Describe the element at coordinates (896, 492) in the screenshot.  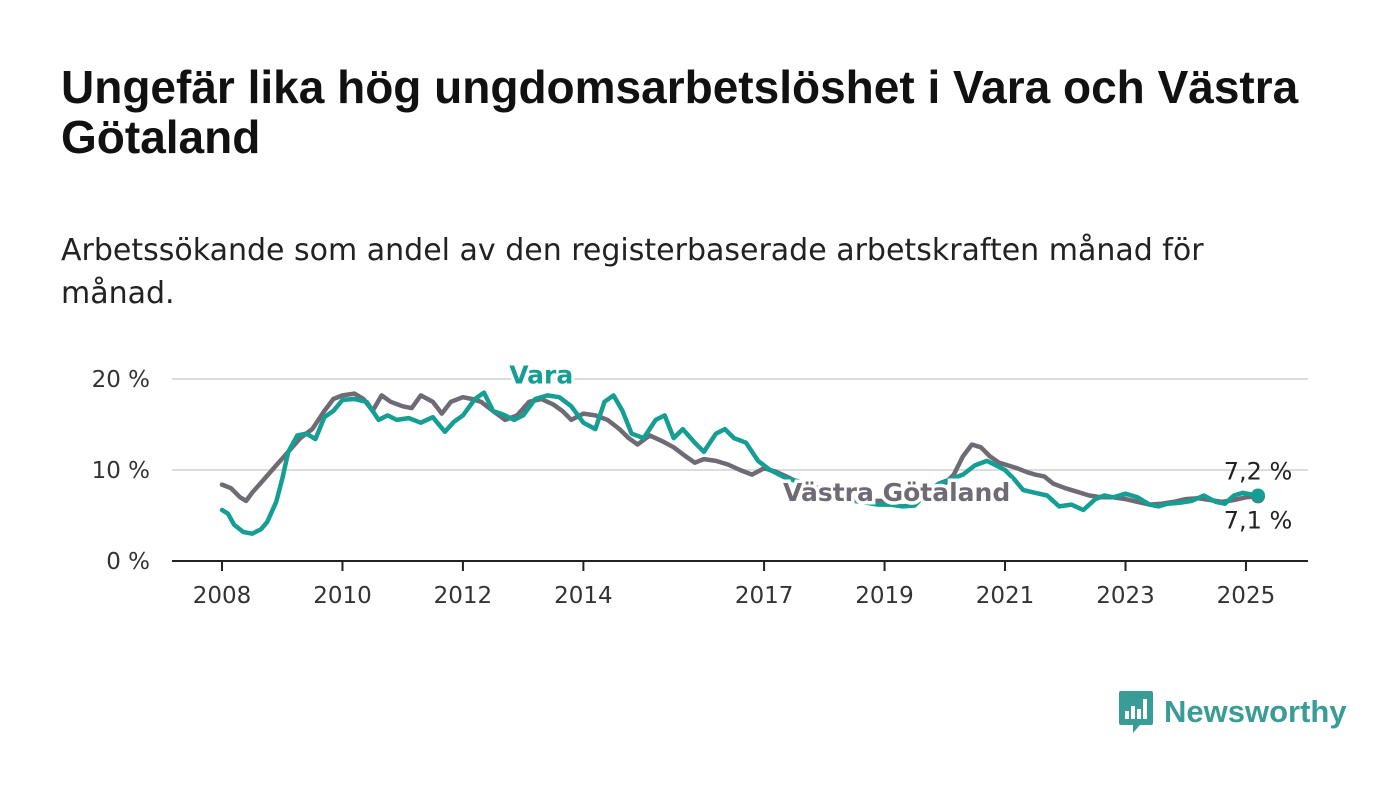
I see `series-label-vastra-gotaland: Västra Götaland` at that location.